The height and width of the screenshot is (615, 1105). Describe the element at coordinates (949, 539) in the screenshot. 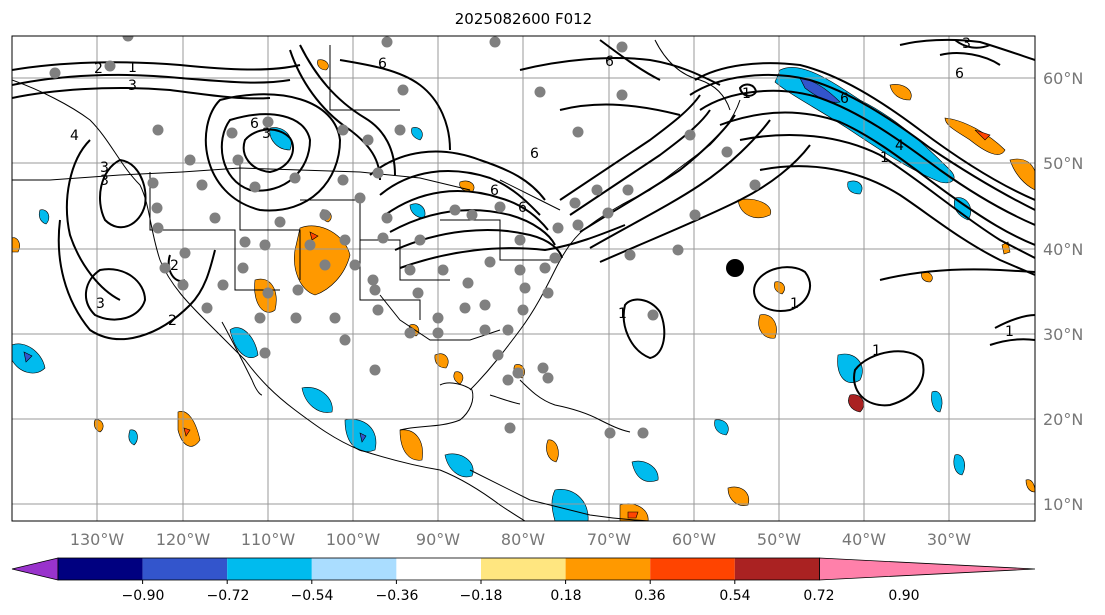

I see `lon-label: 30°W` at that location.